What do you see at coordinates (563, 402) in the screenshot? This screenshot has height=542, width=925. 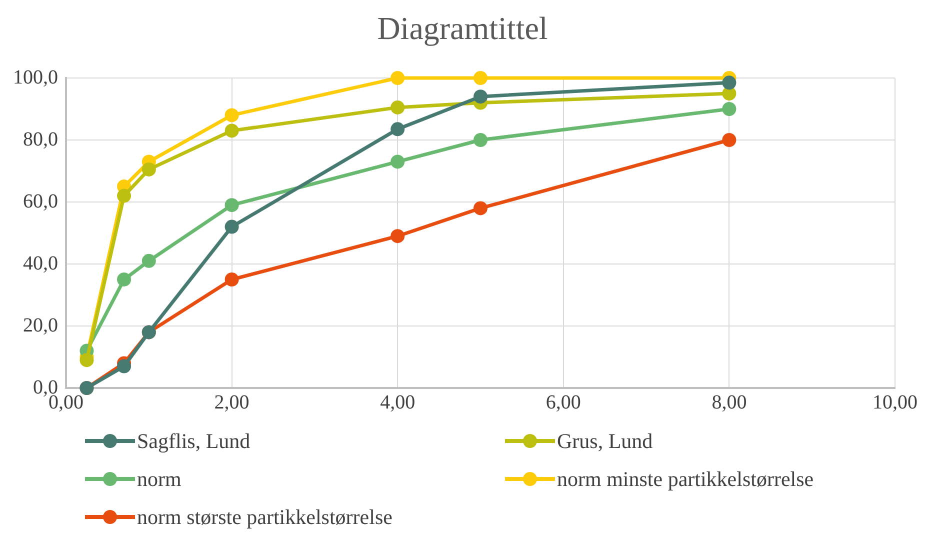 I see `x-tick-label: 6,00` at bounding box center [563, 402].